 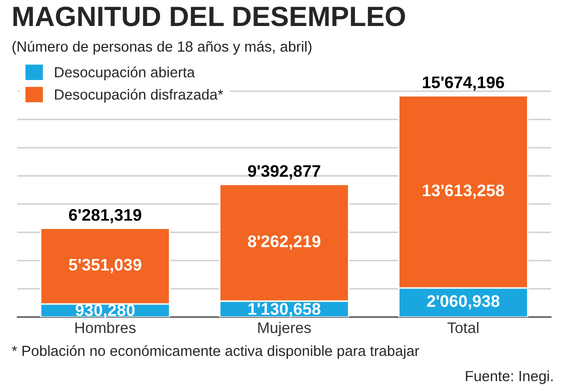 I want to click on legend-label: Desocupación disfrazada*, so click(x=139, y=95).